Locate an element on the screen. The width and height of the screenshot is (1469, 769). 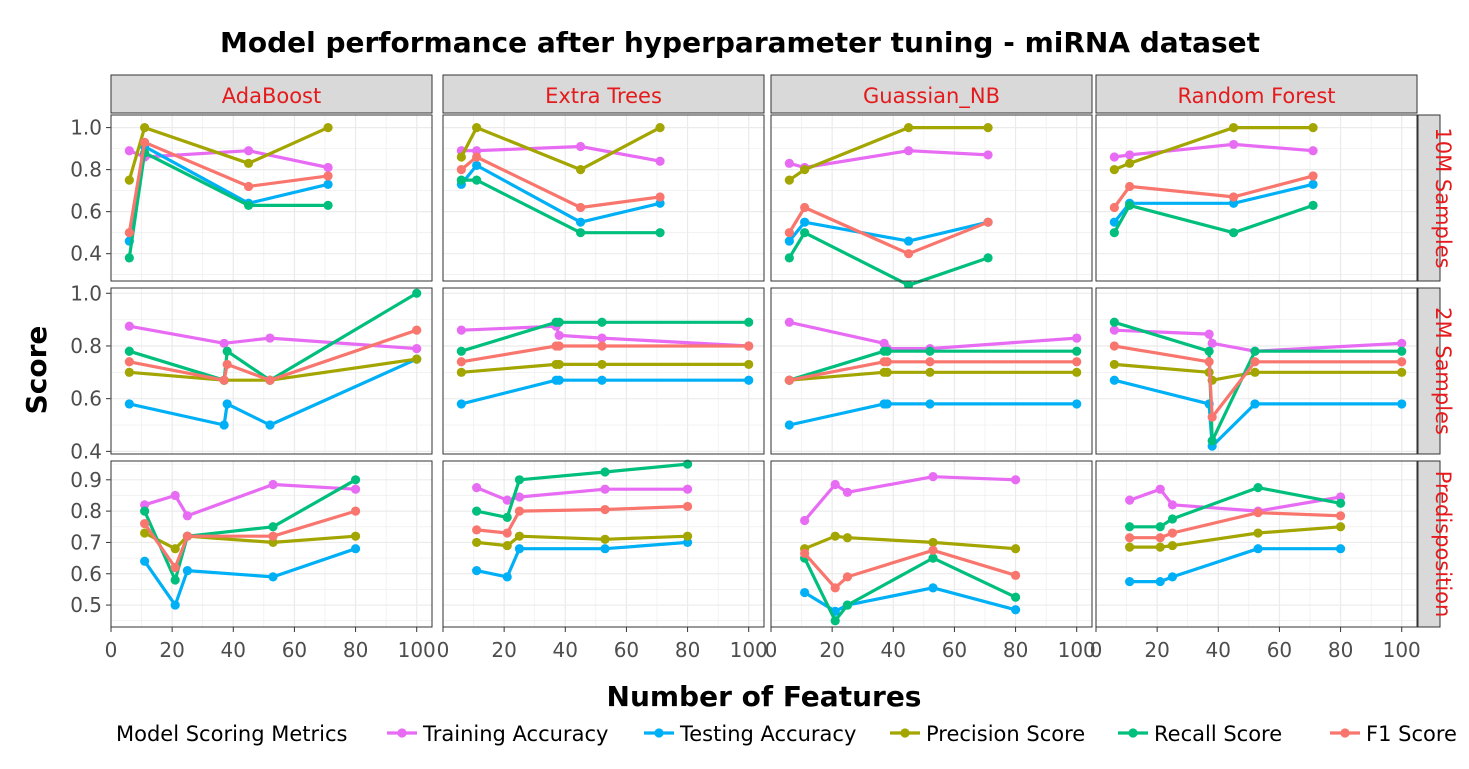
y-tick-label: 0.6 is located at coordinates (86, 212).